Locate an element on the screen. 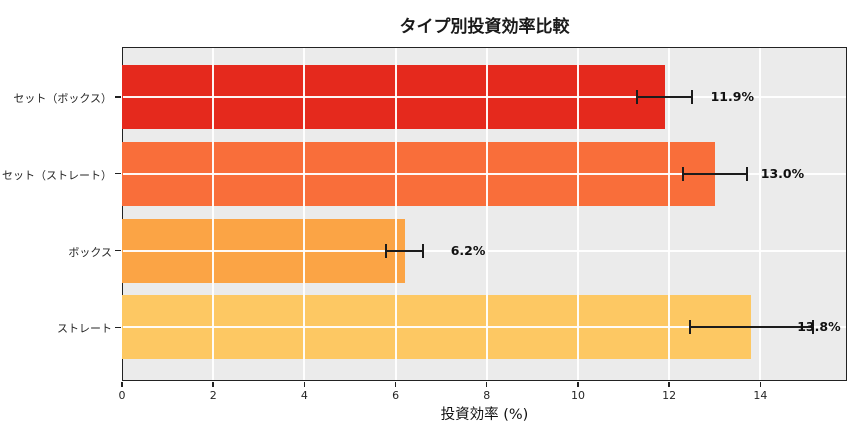 The height and width of the screenshot is (432, 864). bar-value-label: 11.9% is located at coordinates (732, 96).